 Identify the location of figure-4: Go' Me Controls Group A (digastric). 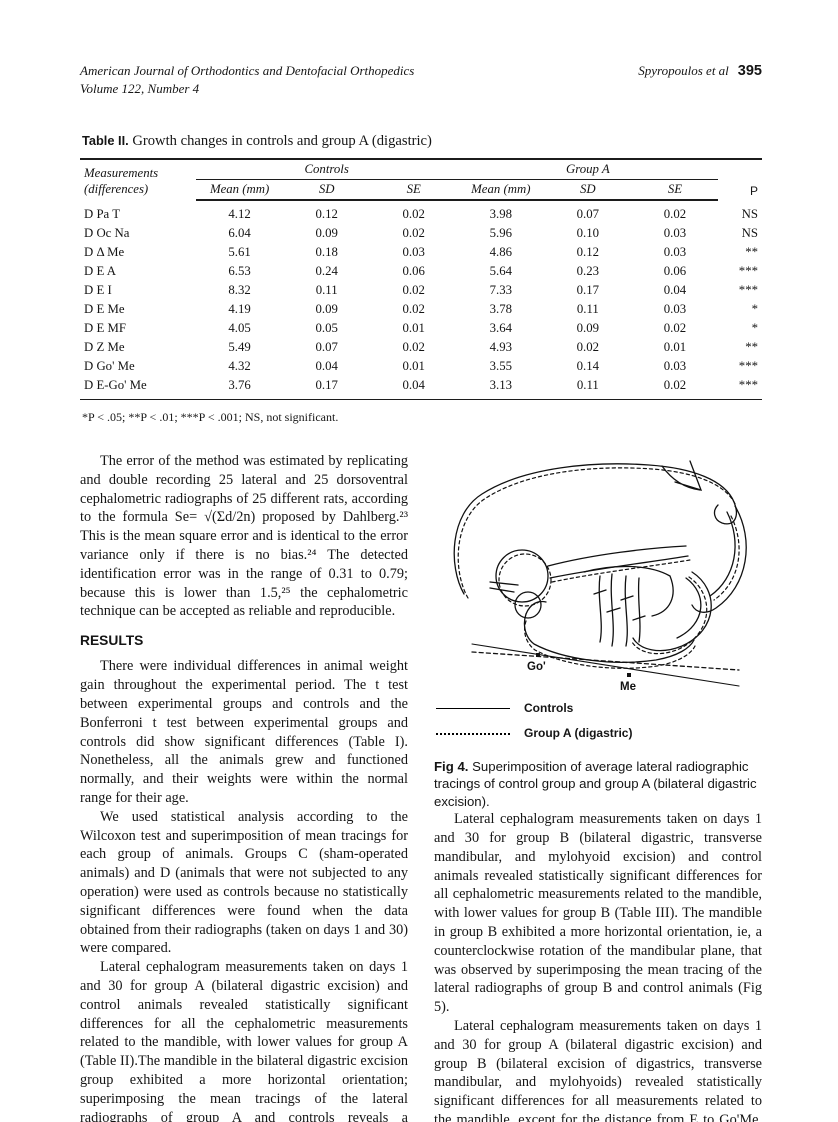
(598, 632).